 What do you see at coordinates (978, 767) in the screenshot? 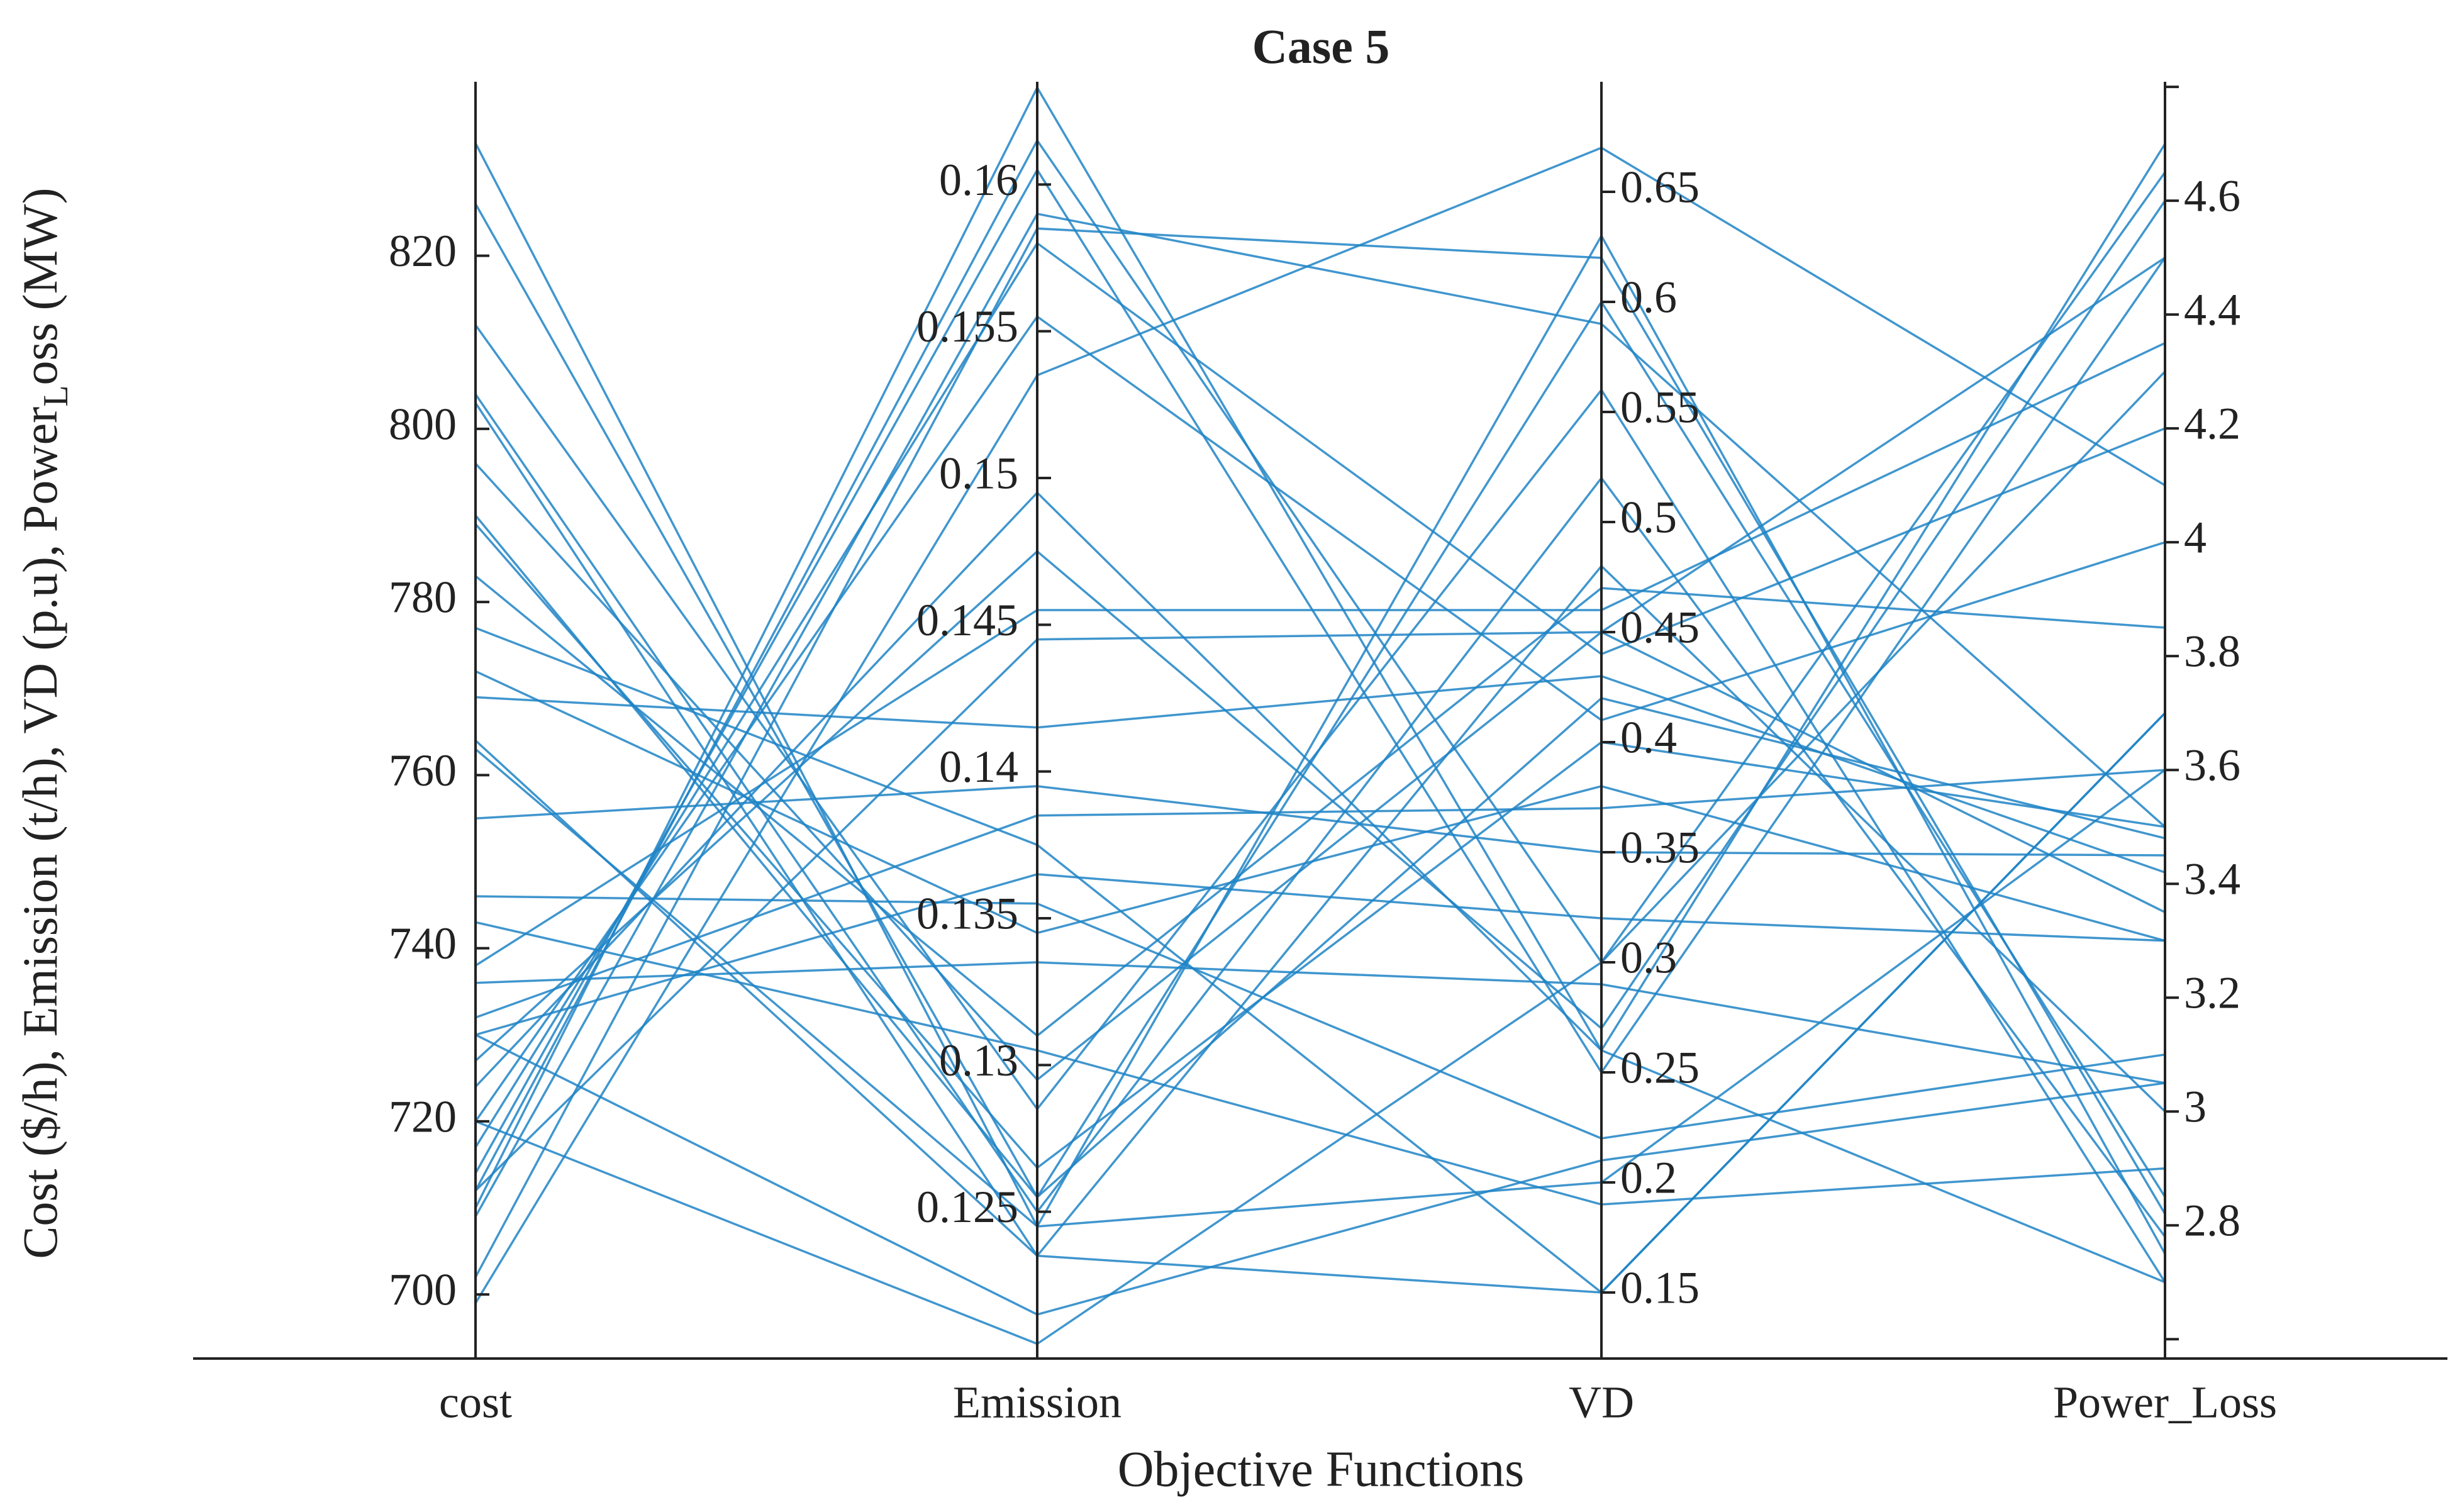
I see `y-tick-label: 0.14` at bounding box center [978, 767].